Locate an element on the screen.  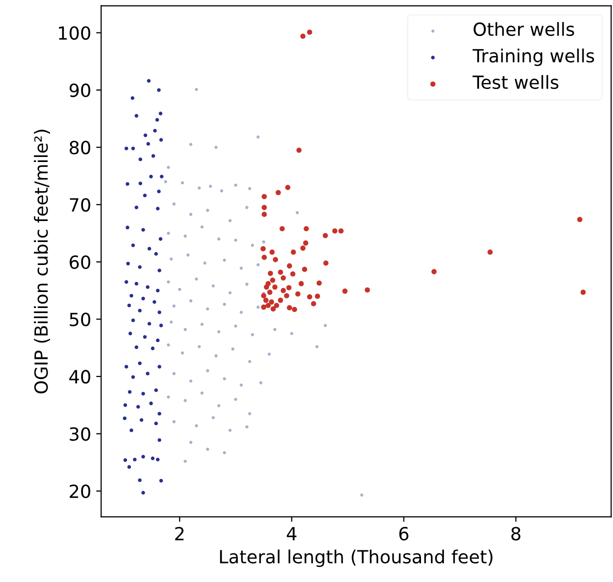
x-tick-label: 8 is located at coordinates (515, 533).